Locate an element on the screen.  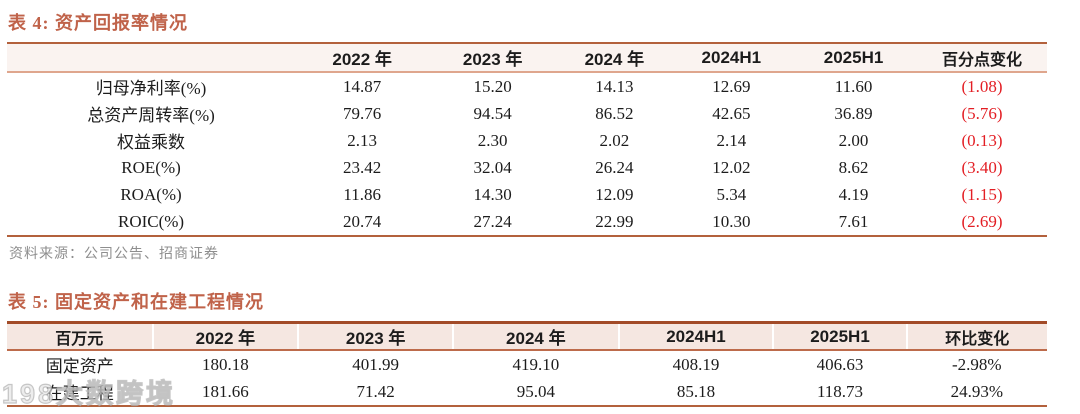
value-cell: 12.69 is located at coordinates (731, 86).